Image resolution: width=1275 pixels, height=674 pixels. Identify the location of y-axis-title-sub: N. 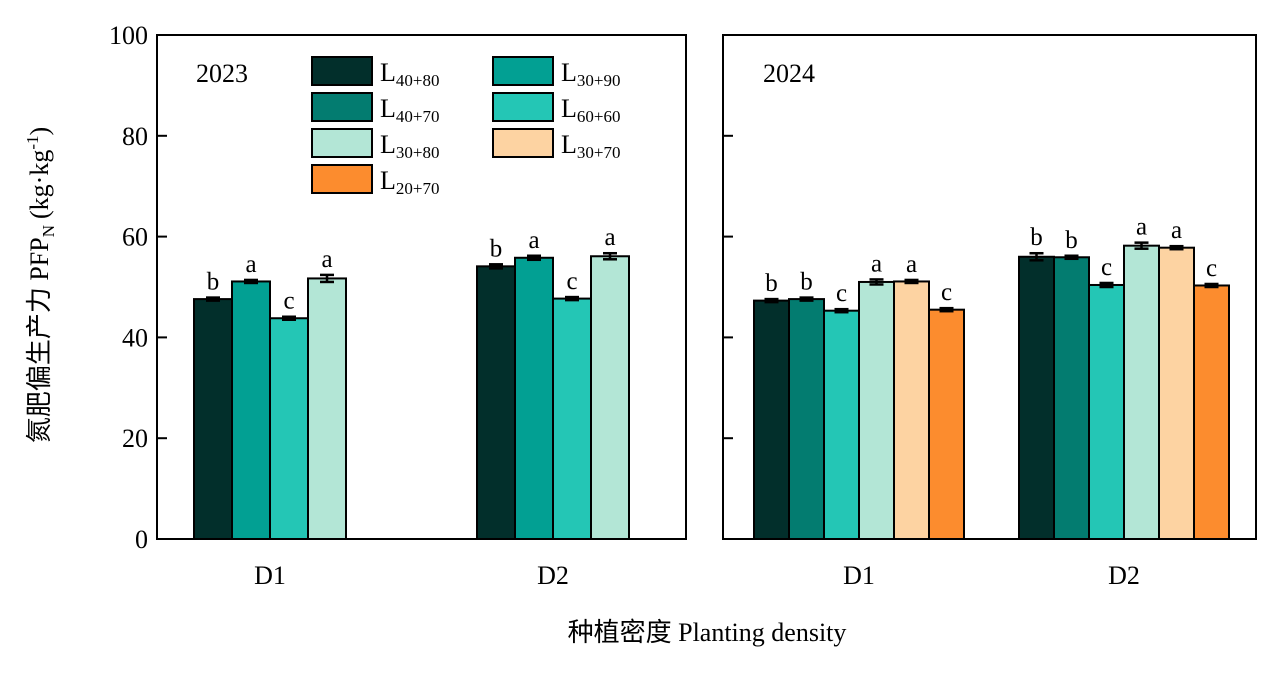
(48, 231).